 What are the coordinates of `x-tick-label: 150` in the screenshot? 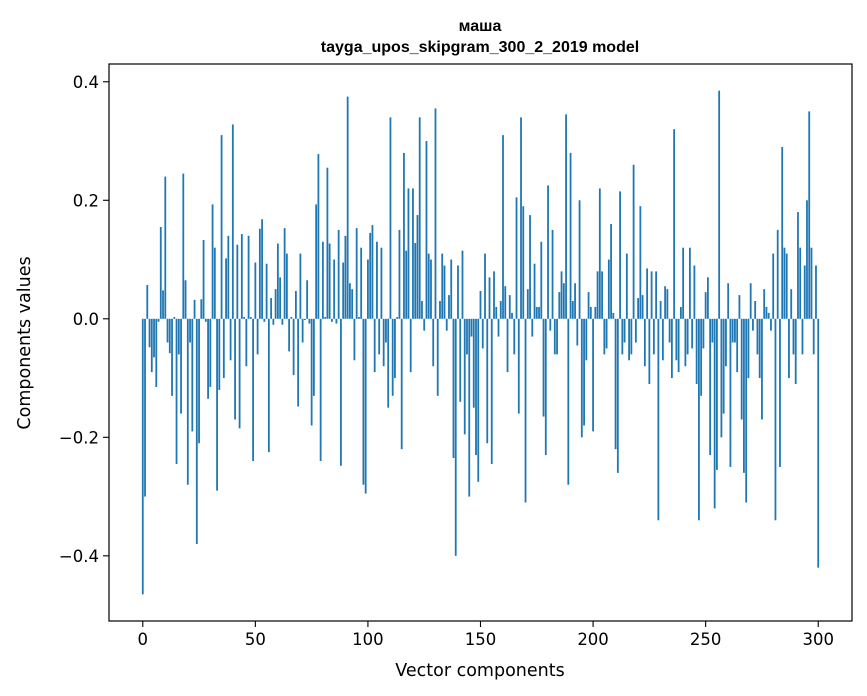 It's located at (481, 639).